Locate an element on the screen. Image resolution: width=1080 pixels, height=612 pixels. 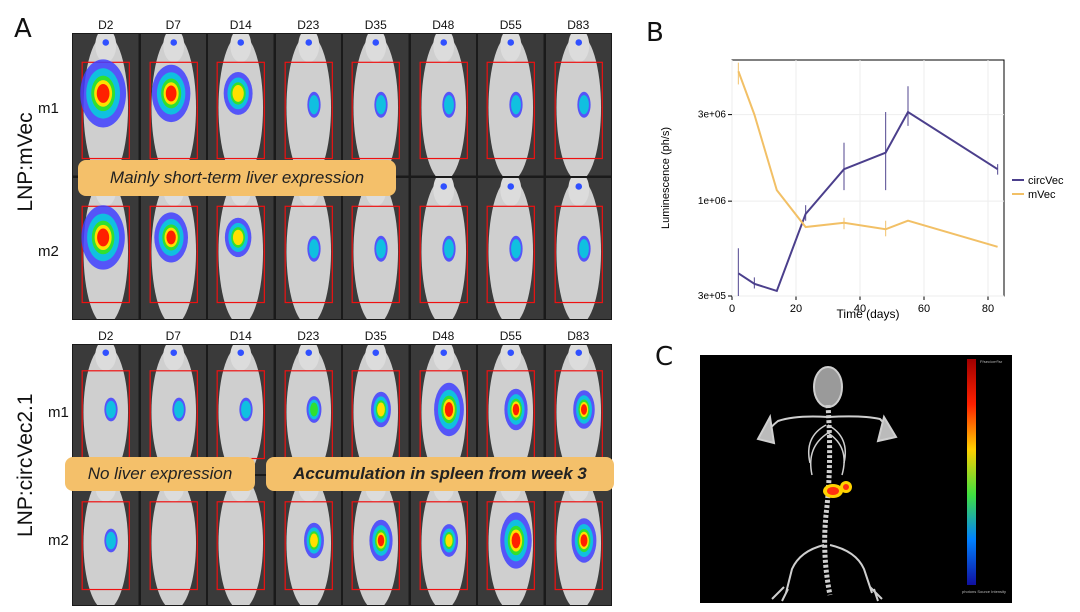
y-tick-label: 3e+05 is located at coordinates (712, 296).